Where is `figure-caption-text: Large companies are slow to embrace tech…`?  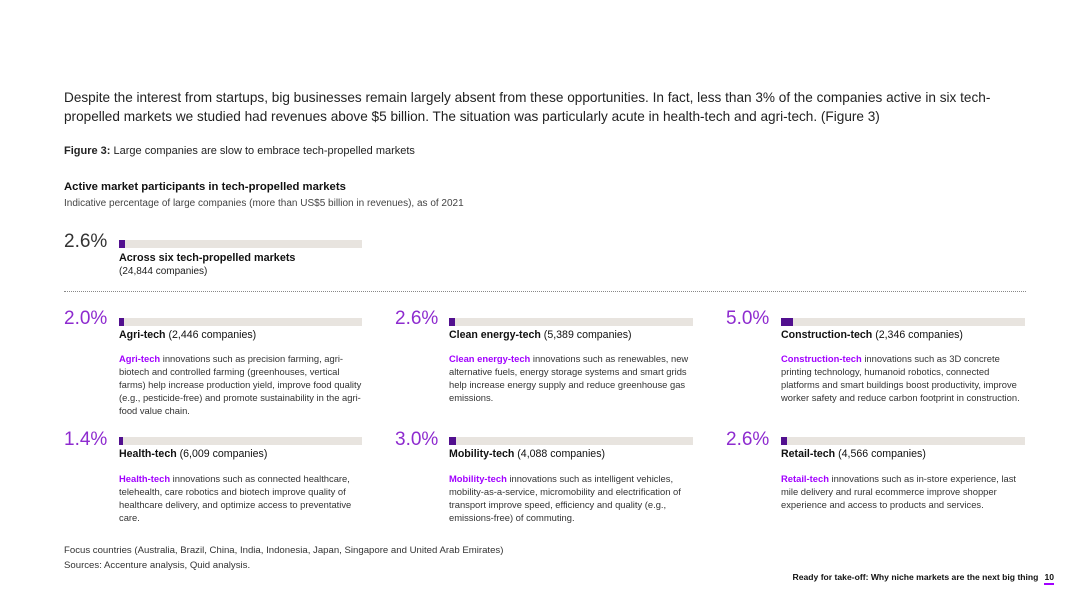 figure-caption-text: Large companies are slow to embrace tech… is located at coordinates (262, 151).